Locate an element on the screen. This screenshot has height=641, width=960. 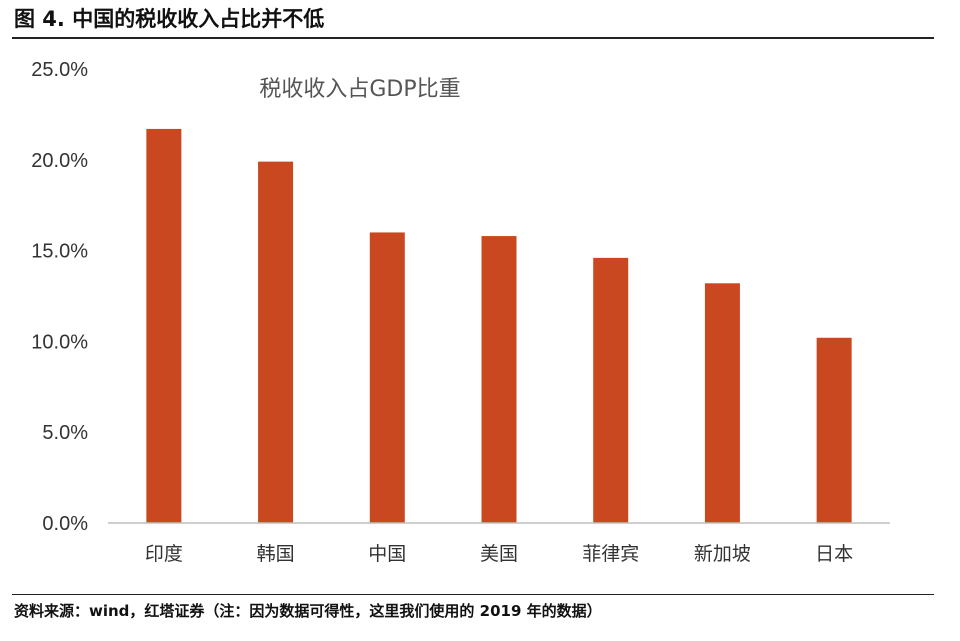
x-tick-label: 日本 is located at coordinates (834, 554).